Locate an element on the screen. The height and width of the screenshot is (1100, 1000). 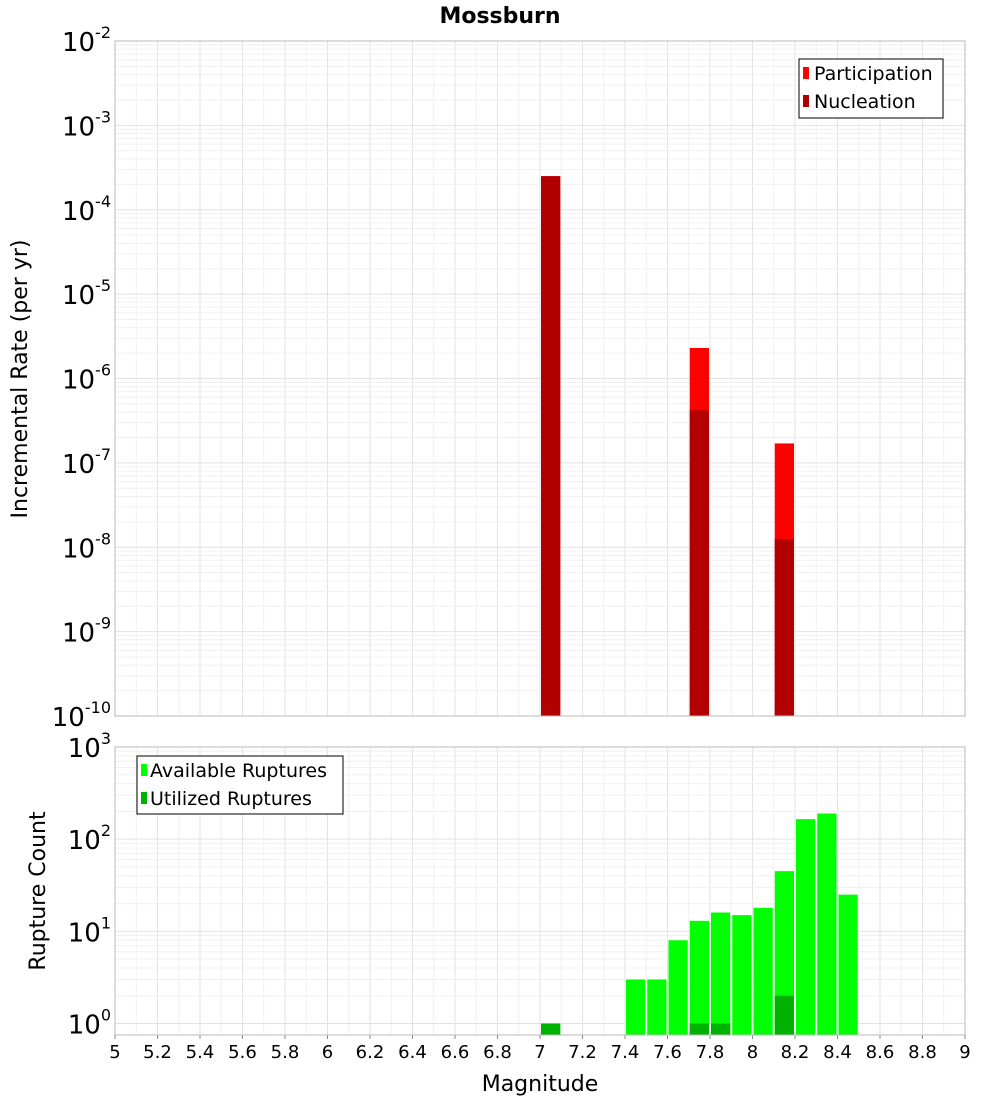
x-tick-label: 8.2 is located at coordinates (795, 1052).